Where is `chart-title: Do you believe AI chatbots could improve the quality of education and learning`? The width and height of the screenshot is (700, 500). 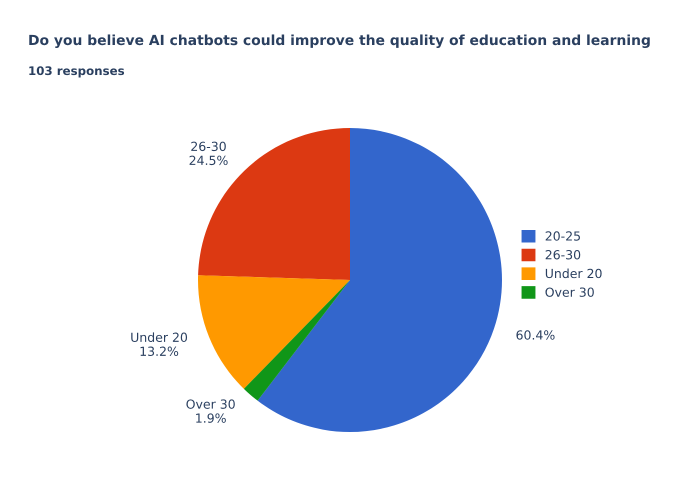
chart-title: Do you believe AI chatbots could improve the quality of education and learning is located at coordinates (339, 41).